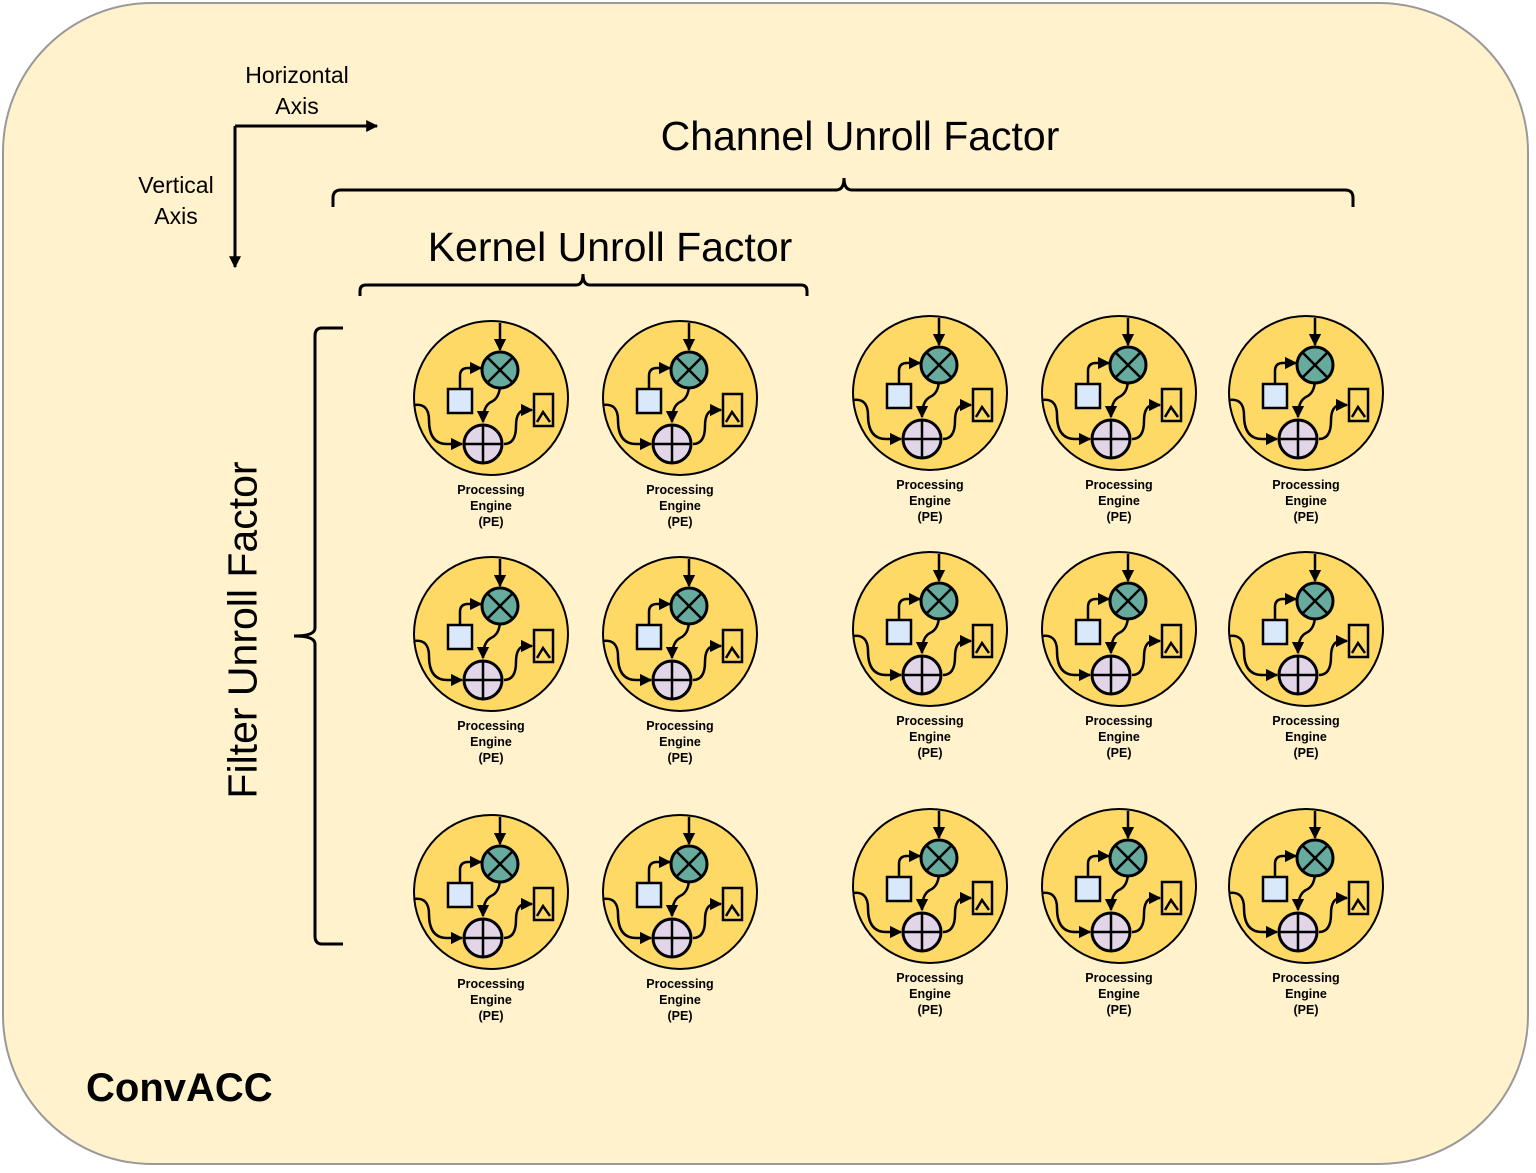 The height and width of the screenshot is (1173, 1536). What do you see at coordinates (176, 216) in the screenshot?
I see `vertical-axis-label-line-2: Axis` at bounding box center [176, 216].